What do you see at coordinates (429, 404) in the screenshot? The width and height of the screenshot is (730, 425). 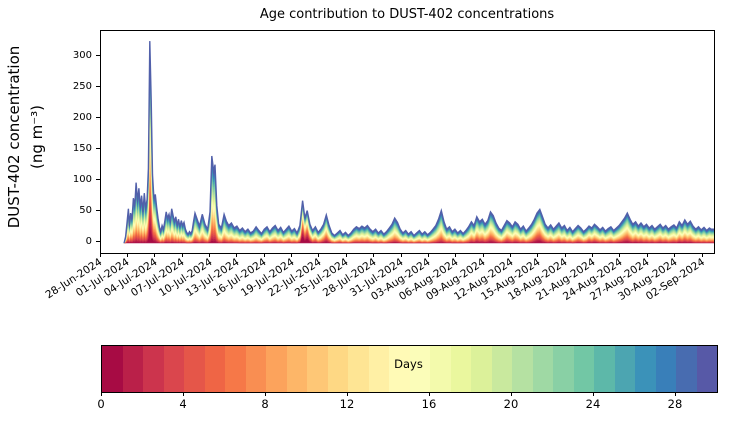 I see `colorbar-tick-label: 16` at bounding box center [429, 404].